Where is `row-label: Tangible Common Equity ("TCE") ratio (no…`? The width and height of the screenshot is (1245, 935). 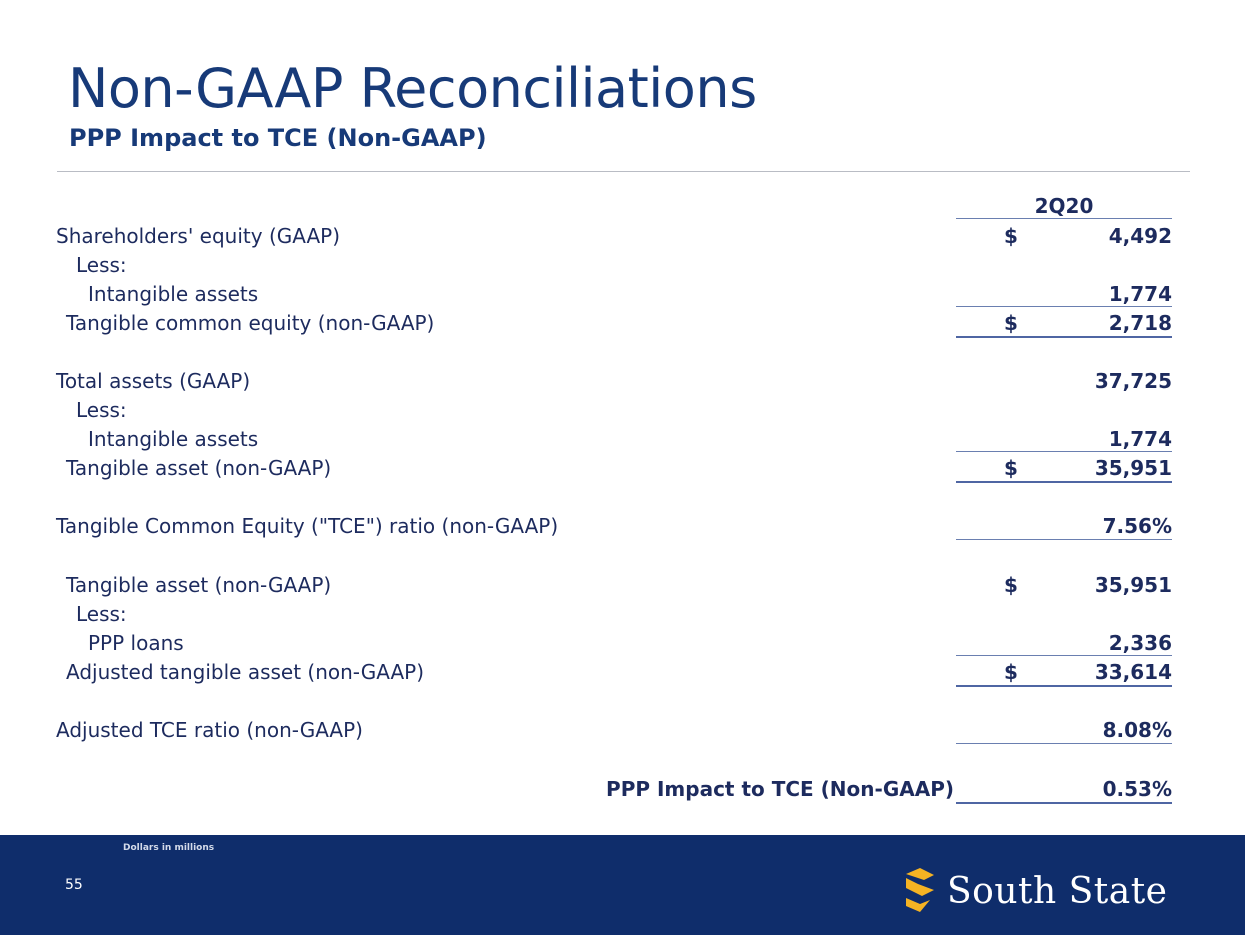
row-label: Tangible Common Equity ("TCE") ratio (no… is located at coordinates (307, 526).